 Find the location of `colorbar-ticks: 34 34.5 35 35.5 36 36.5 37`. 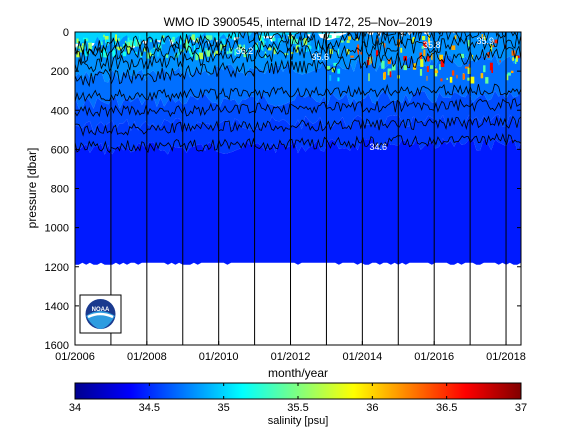

colorbar-ticks: 34 34.5 35 35.5 36 36.5 37 is located at coordinates (298, 398).